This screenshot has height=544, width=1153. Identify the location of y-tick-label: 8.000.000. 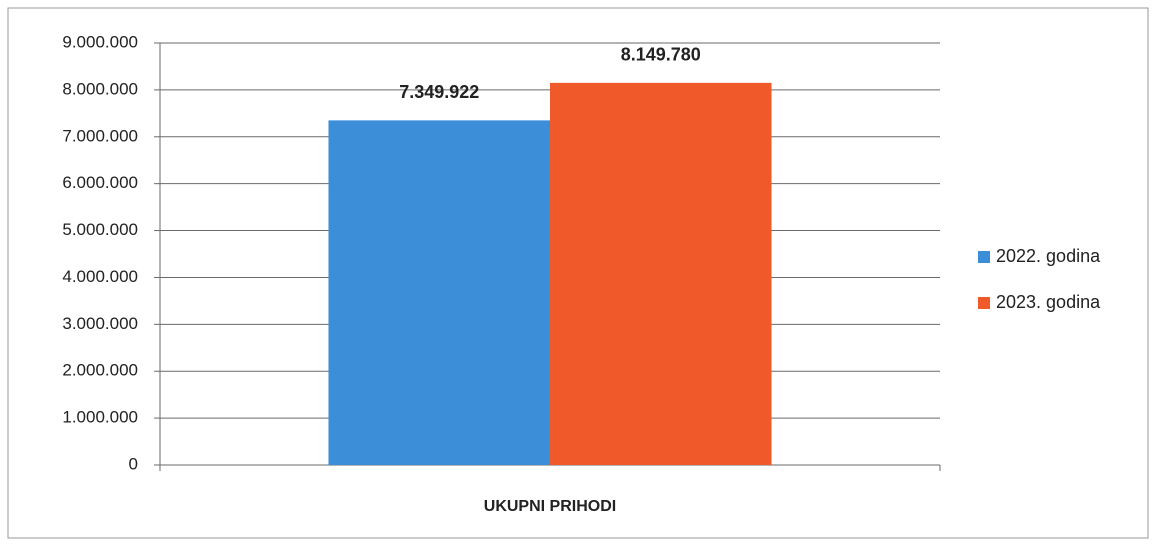
(100, 88).